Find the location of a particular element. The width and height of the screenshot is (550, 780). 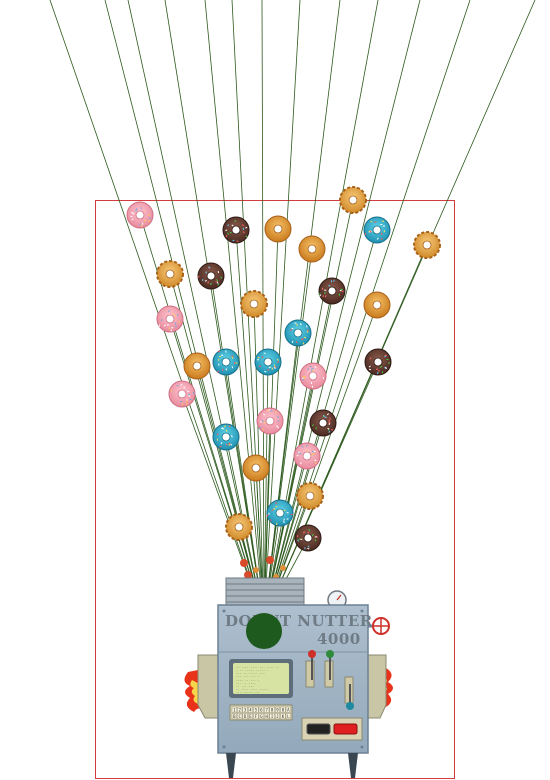

keypad-key-label: F is located at coordinates (256, 716).